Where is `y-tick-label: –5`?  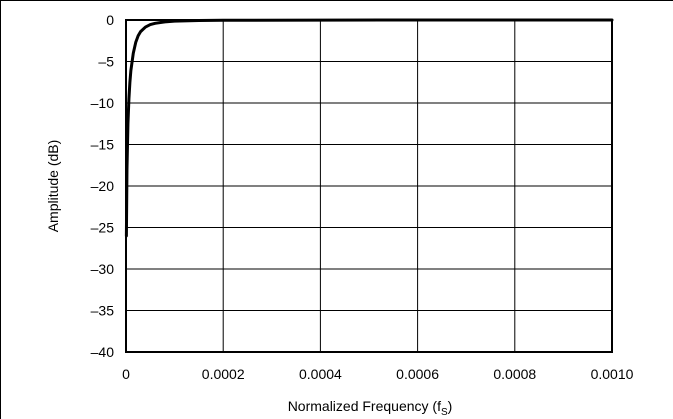
y-tick-label: –5 is located at coordinates (106, 62).